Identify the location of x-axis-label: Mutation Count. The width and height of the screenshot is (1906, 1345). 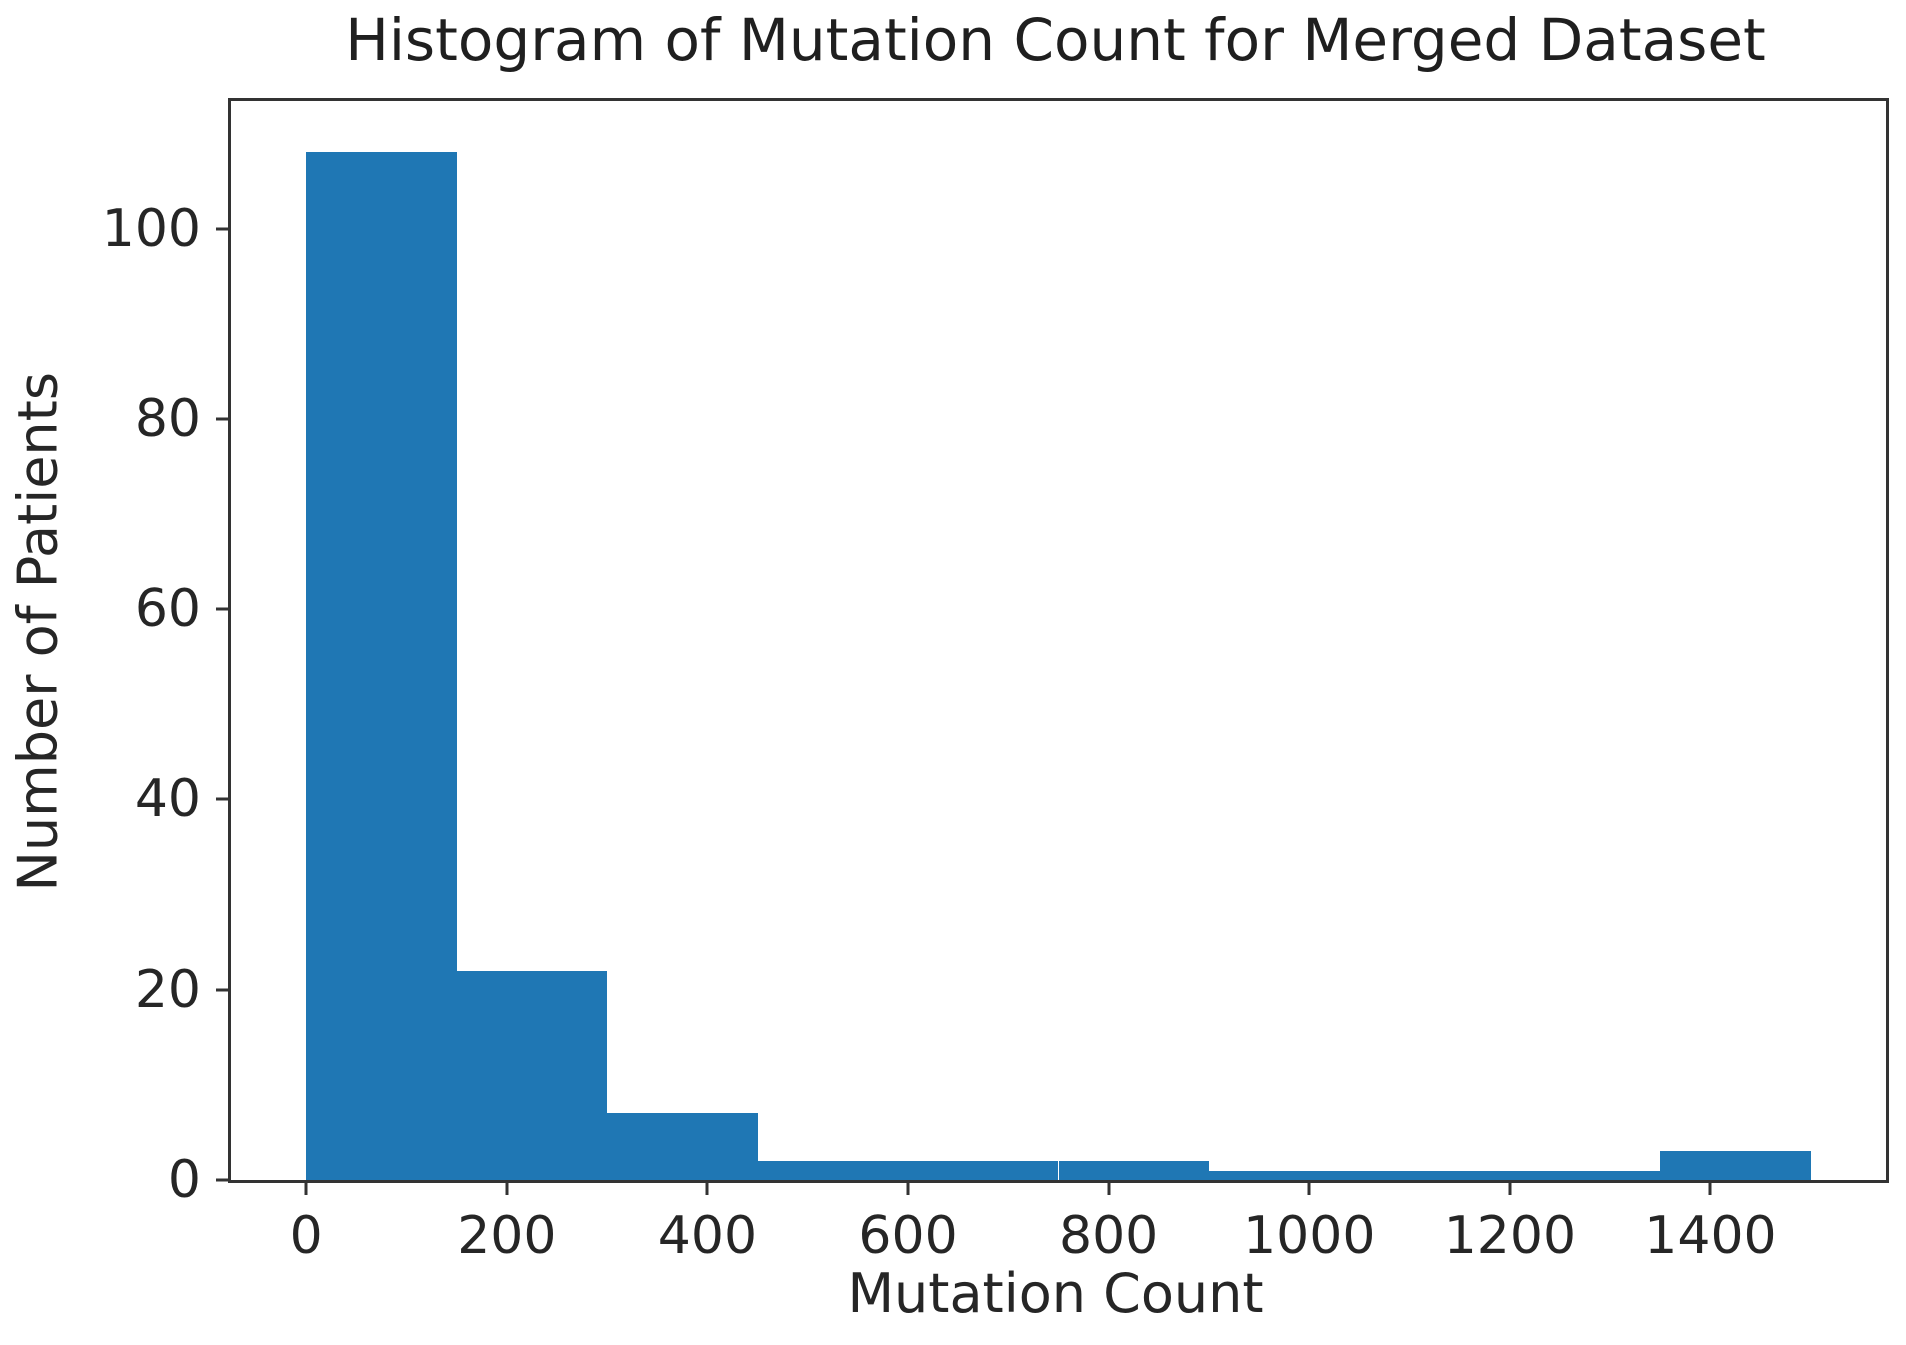
(1055, 1293).